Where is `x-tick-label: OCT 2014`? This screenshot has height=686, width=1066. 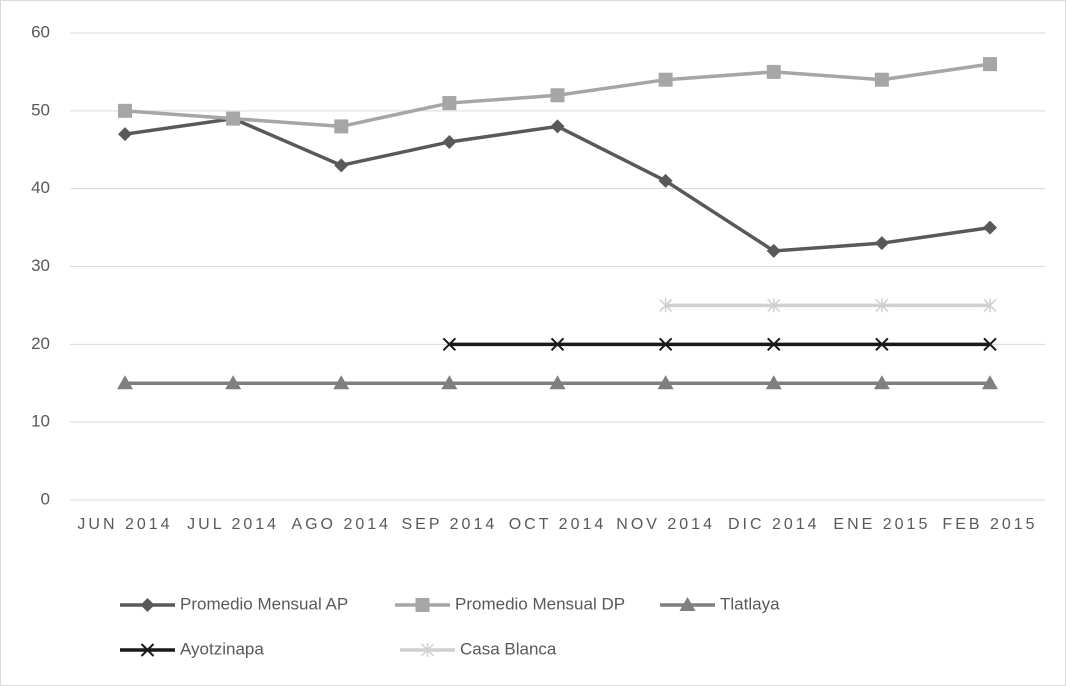
x-tick-label: OCT 2014 is located at coordinates (557, 524).